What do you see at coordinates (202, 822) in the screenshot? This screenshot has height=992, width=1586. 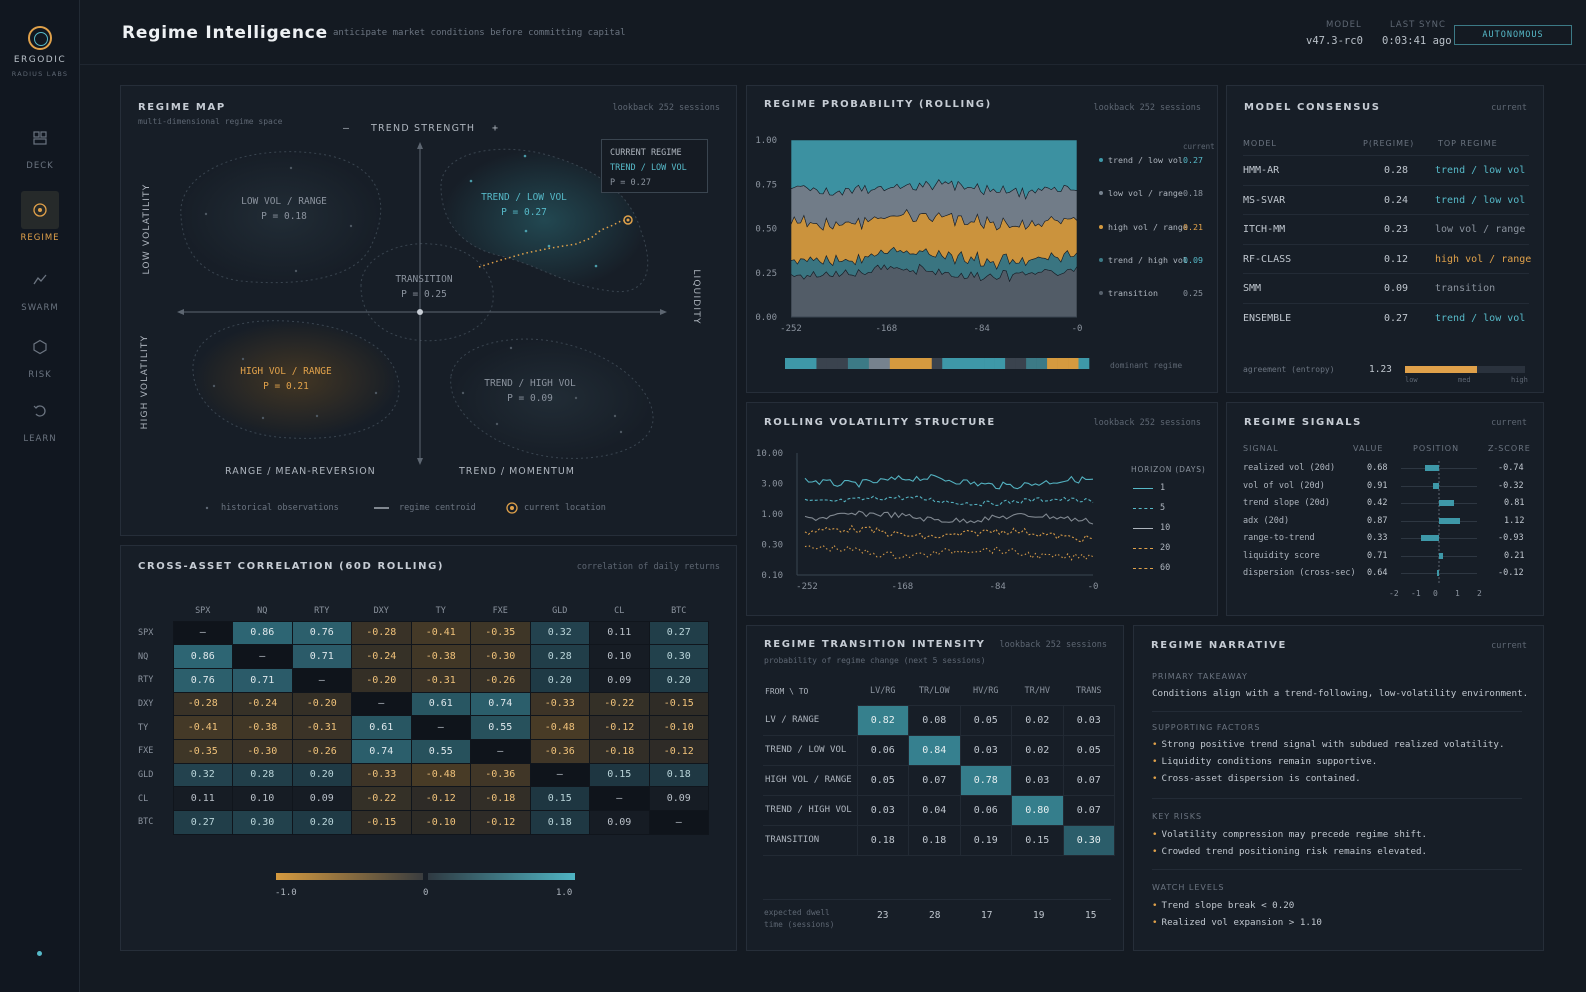 I see `corr-cell: 0.27` at bounding box center [202, 822].